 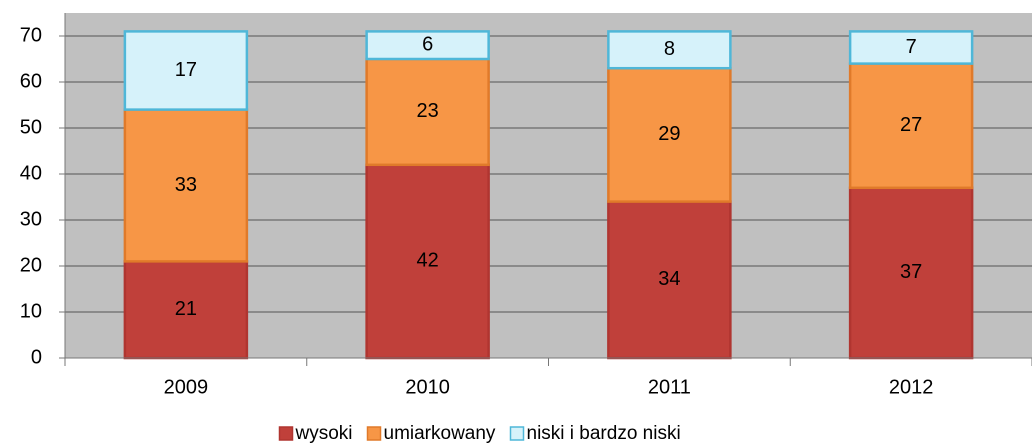 What do you see at coordinates (36, 357) in the screenshot?
I see `y-tick-label: 0` at bounding box center [36, 357].